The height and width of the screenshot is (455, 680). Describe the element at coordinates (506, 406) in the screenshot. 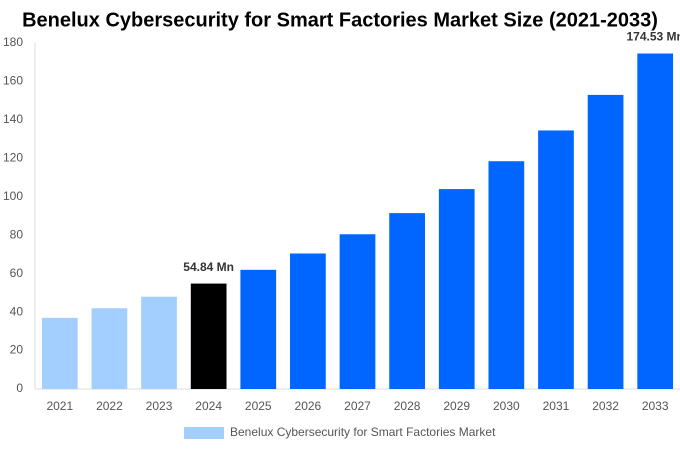

I see `x-tick-label: 2030` at that location.